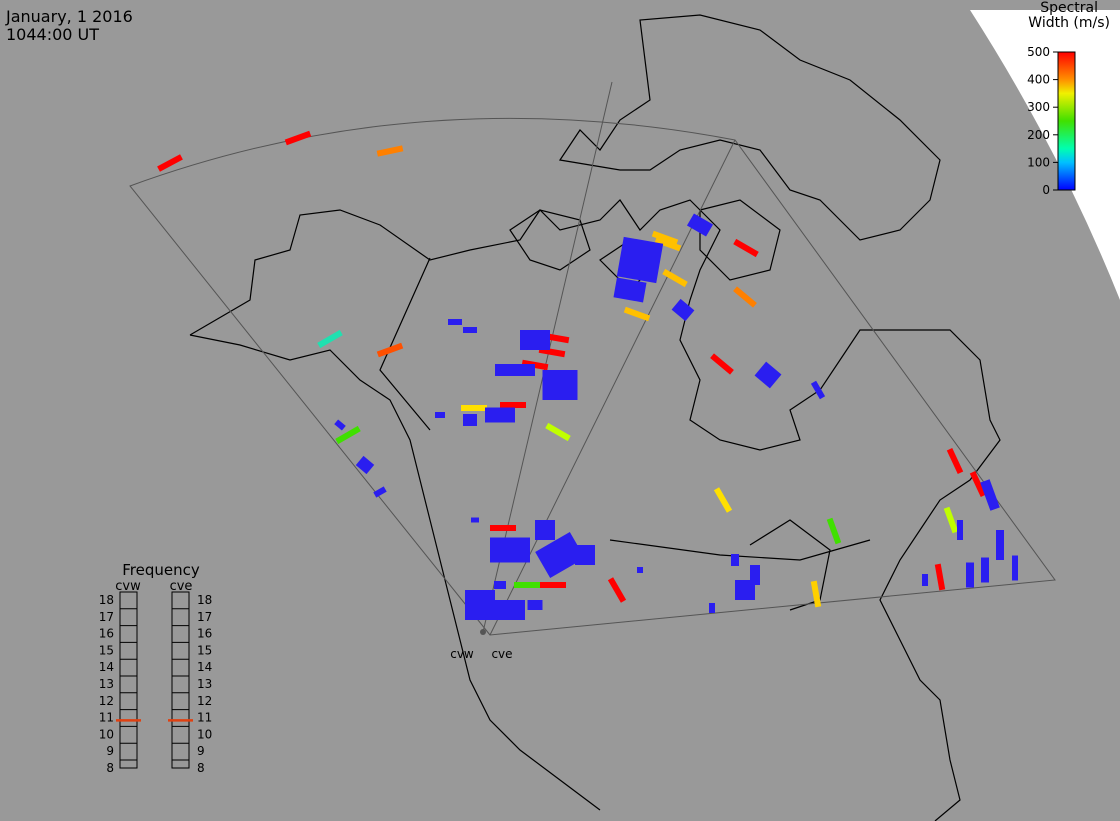 This screenshot has height=821, width=1120. What do you see at coordinates (181, 586) in the screenshot?
I see `radar-name: cve` at bounding box center [181, 586].